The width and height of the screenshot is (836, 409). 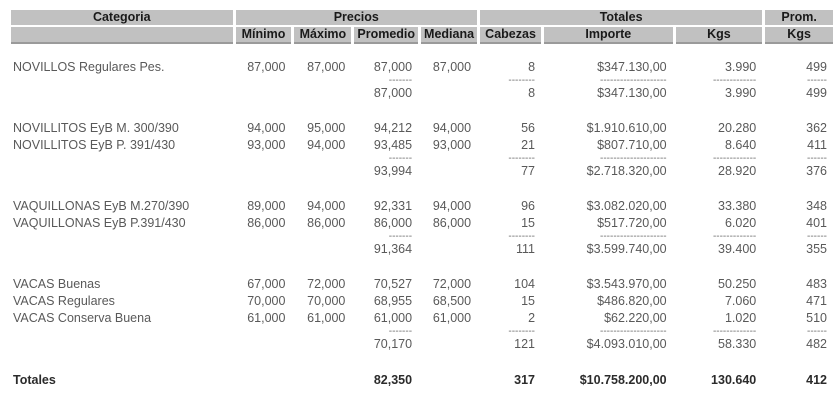 What do you see at coordinates (57, 284) in the screenshot?
I see `cell-category: VACAS Buenas` at bounding box center [57, 284].